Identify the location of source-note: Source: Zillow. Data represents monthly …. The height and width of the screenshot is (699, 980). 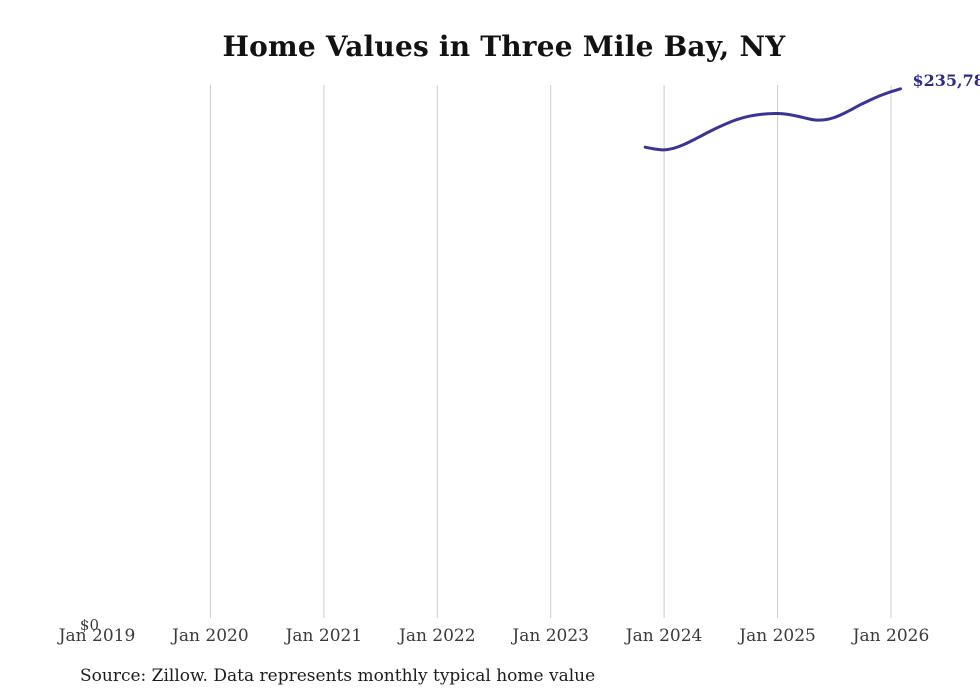
(338, 676).